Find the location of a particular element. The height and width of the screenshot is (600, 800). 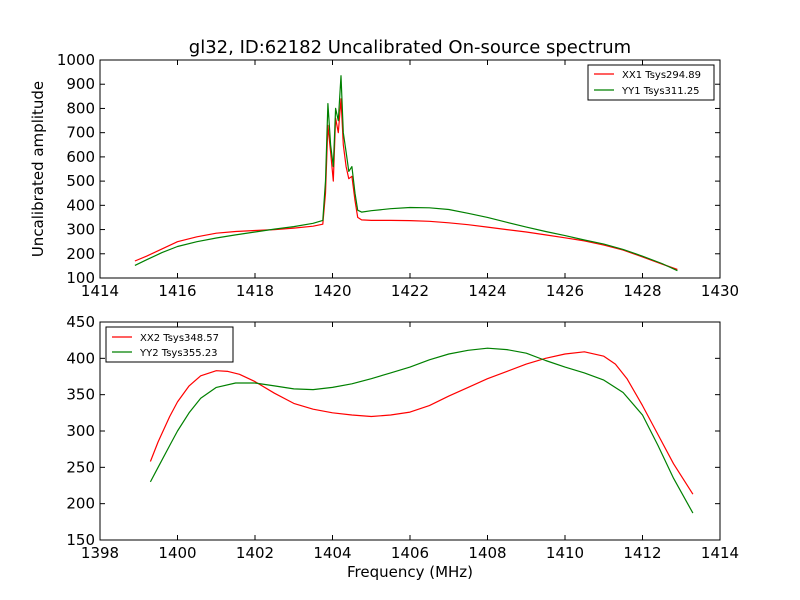

top-x-tick-label: 1428 is located at coordinates (642, 291).